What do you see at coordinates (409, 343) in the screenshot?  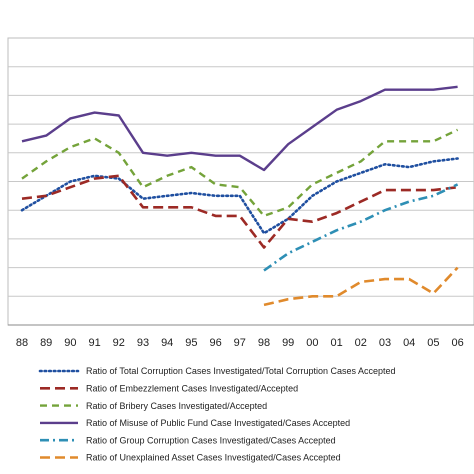 I see `x-tick-label: 04` at bounding box center [409, 343].